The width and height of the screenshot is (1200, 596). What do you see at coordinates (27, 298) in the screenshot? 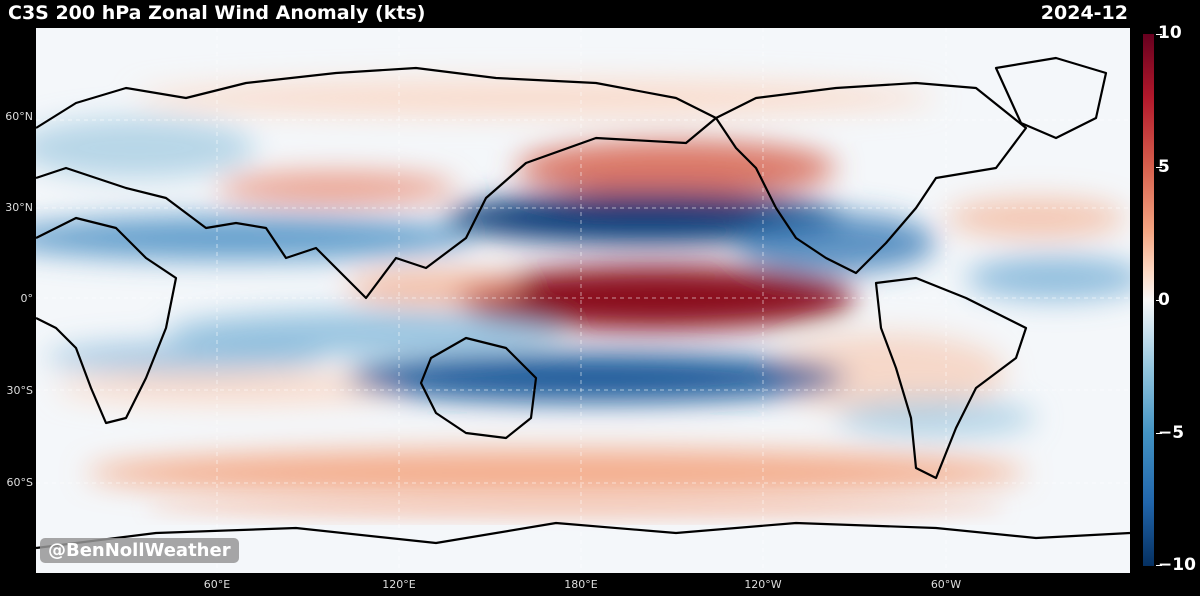
I see `lat-label-0: 0°` at bounding box center [27, 298].